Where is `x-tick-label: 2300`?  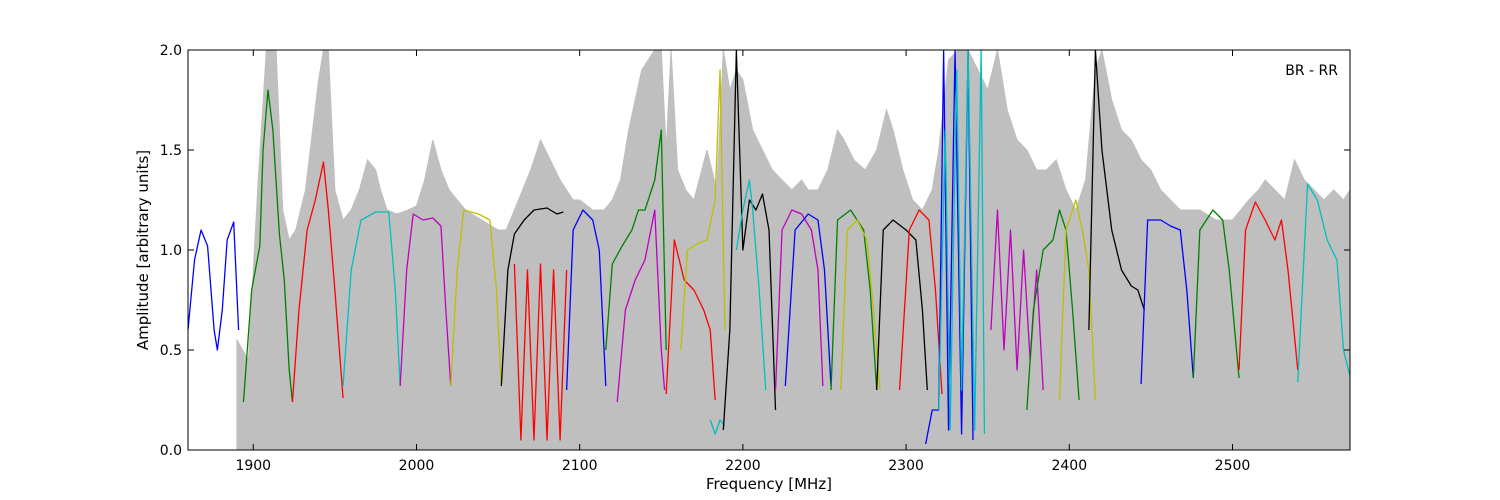 x-tick-label: 2300 is located at coordinates (906, 466).